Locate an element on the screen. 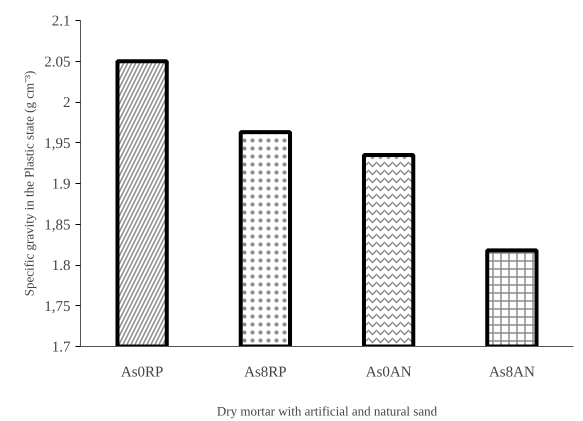 The height and width of the screenshot is (421, 583). x-axis-title: Dry mortar with artificial and natural sand is located at coordinates (327, 411).